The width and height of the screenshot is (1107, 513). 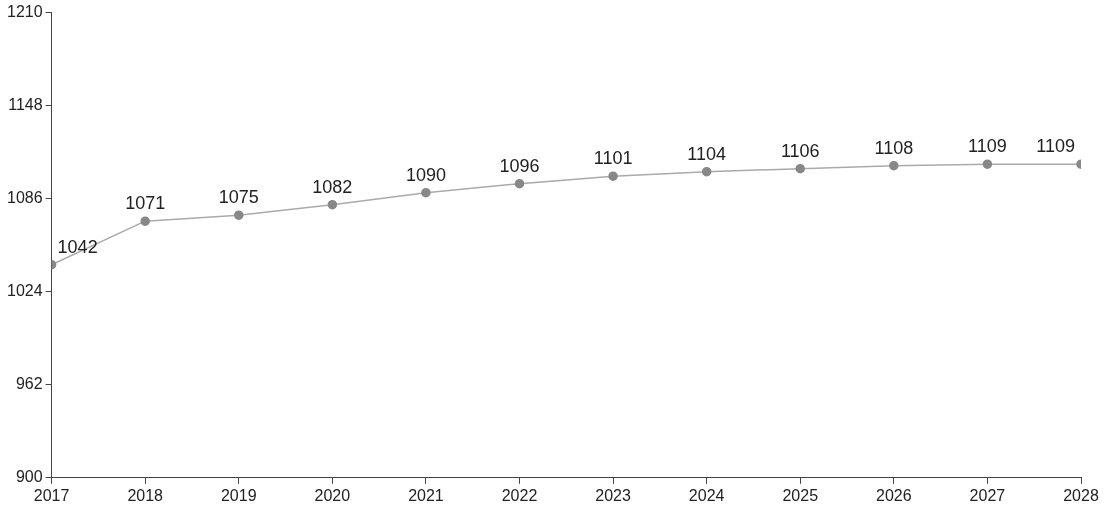 What do you see at coordinates (29, 477) in the screenshot?
I see `y-tick-label: 900` at bounding box center [29, 477].